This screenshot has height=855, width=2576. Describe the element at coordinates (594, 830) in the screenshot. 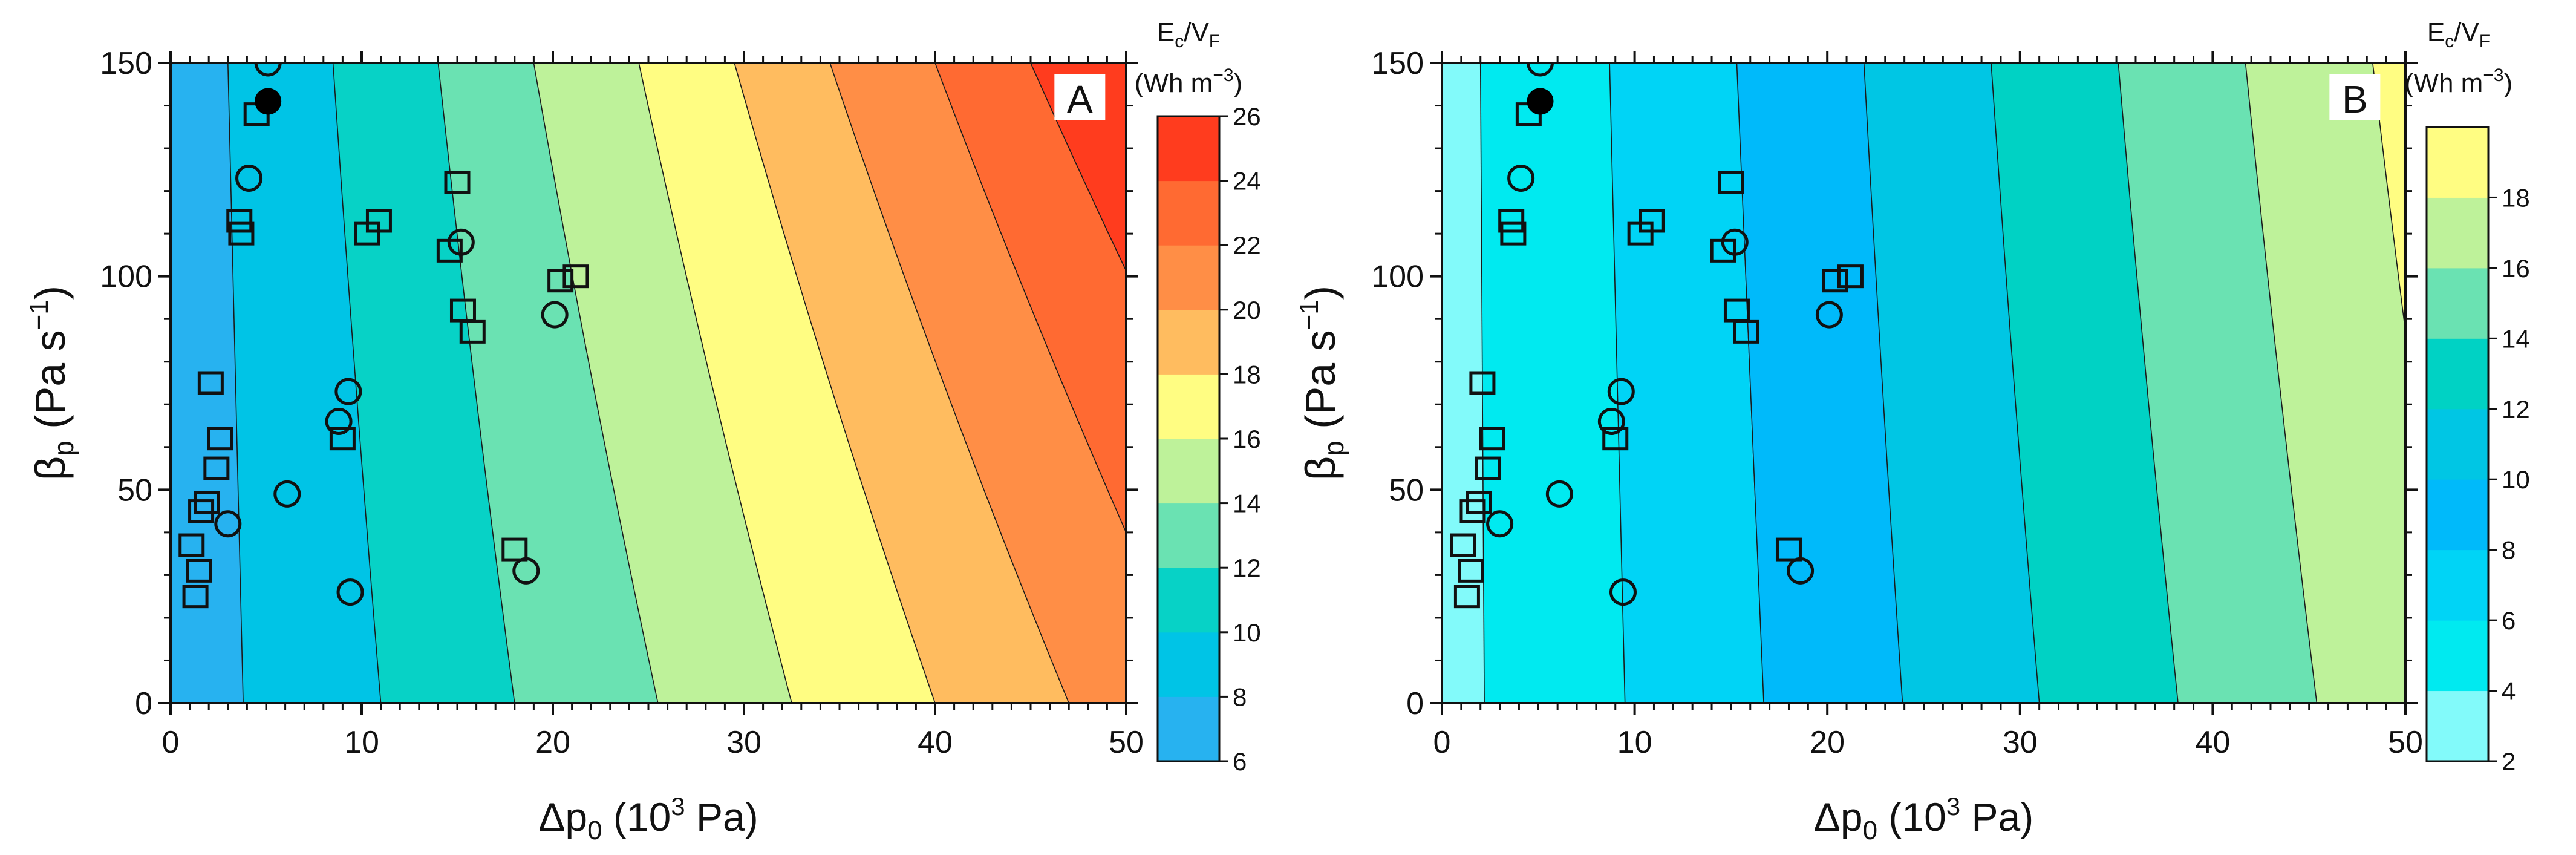

I see `x-axis-label-sub: 0` at that location.